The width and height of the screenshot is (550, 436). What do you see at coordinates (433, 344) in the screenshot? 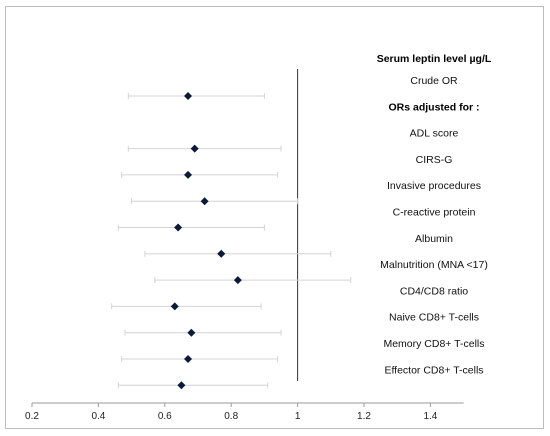
I see `row-label: Memory CD8+ T-cells` at bounding box center [433, 344].